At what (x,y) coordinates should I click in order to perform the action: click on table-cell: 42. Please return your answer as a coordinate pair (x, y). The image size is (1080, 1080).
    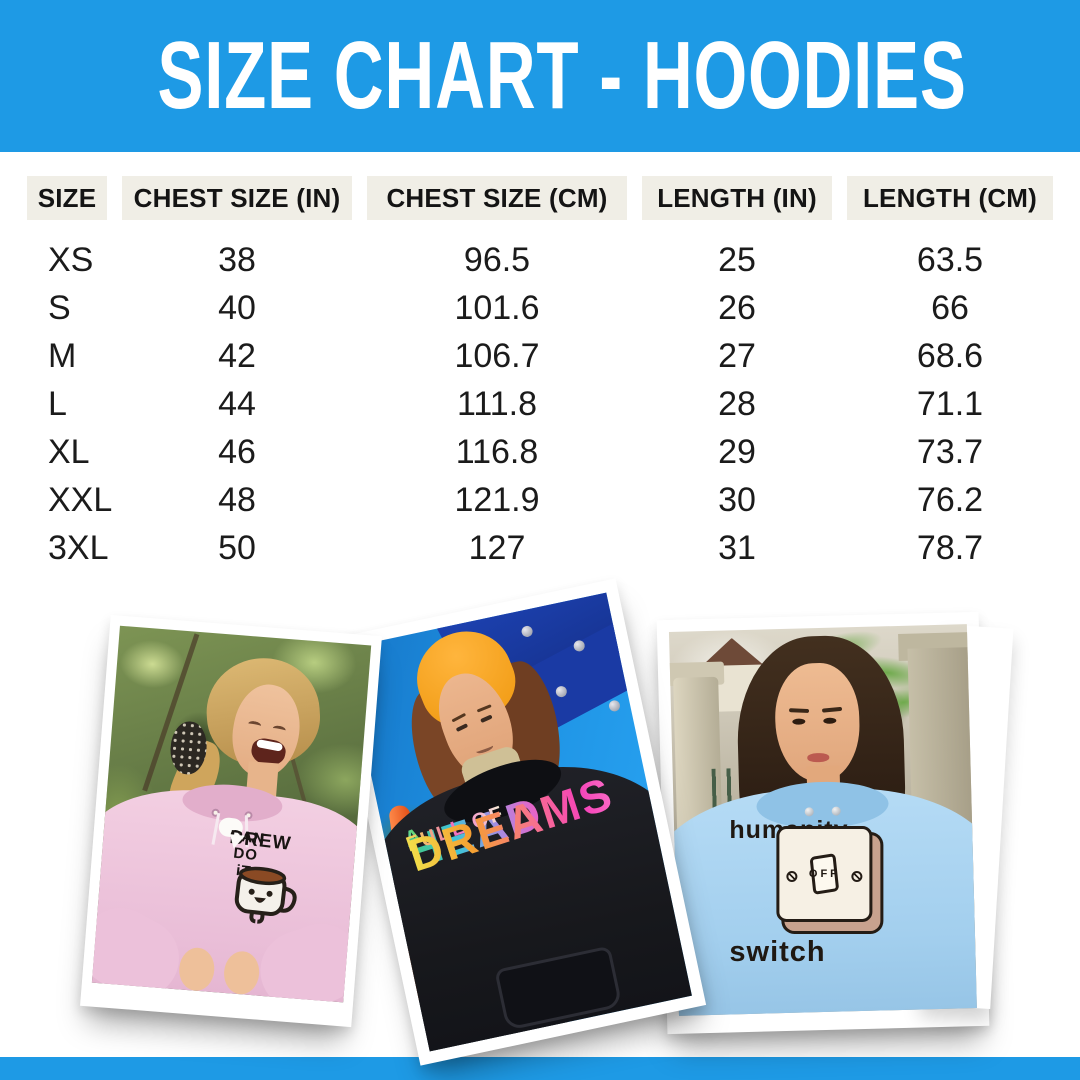
    Looking at the image, I should click on (237, 355).